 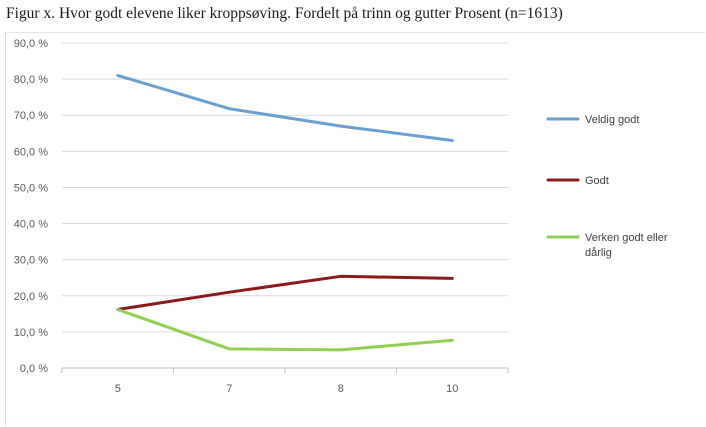 What do you see at coordinates (31, 333) in the screenshot?
I see `y-tick-label: 10,0 %` at bounding box center [31, 333].